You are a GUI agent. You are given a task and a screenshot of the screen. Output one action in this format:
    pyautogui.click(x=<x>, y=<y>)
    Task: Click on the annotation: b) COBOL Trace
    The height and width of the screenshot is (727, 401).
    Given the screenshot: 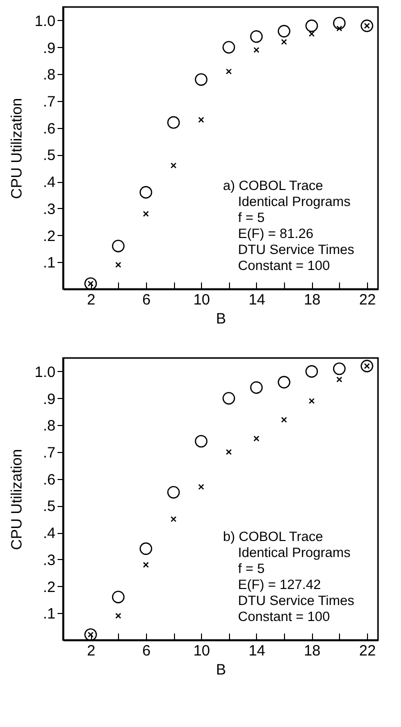 What is the action you would take?
    pyautogui.click(x=273, y=536)
    